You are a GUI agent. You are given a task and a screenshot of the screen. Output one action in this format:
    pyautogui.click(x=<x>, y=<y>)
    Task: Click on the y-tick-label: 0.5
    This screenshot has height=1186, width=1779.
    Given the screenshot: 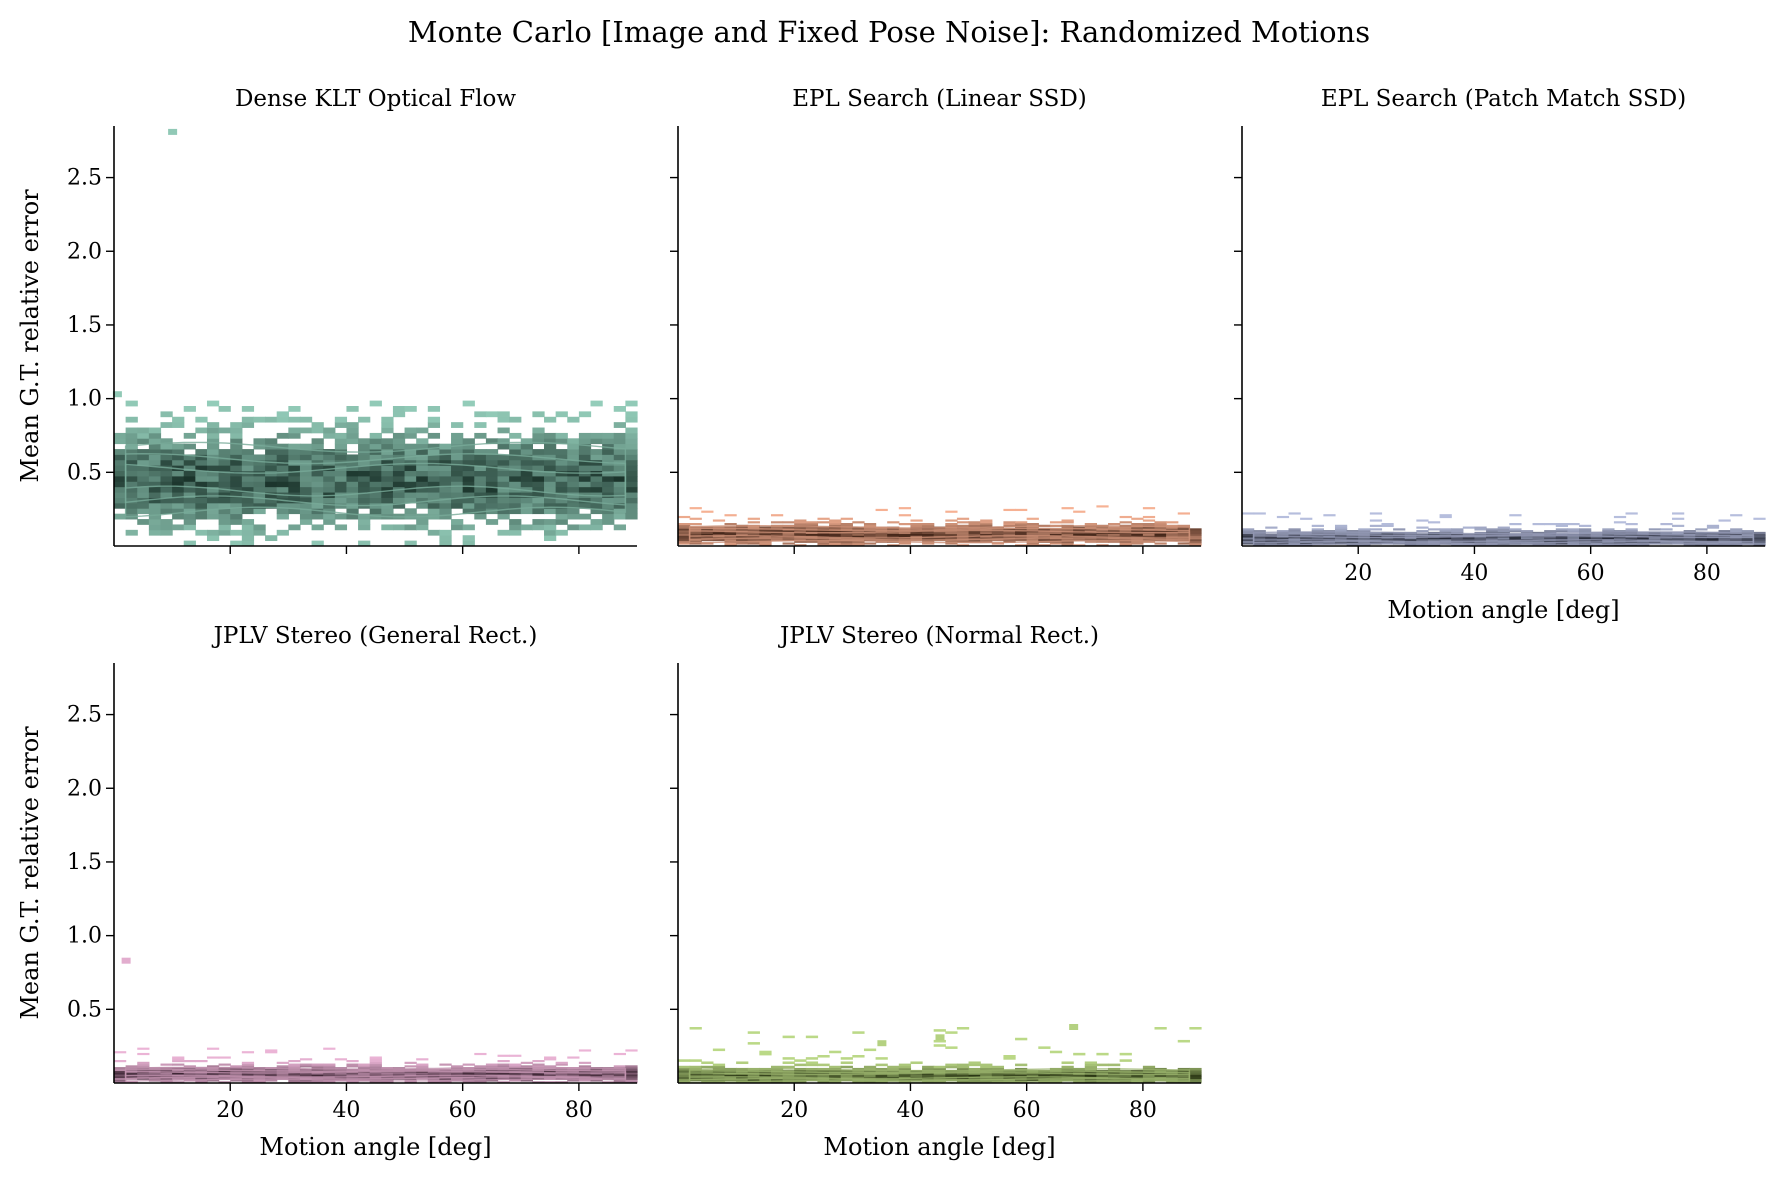 What is the action you would take?
    pyautogui.click(x=84, y=1009)
    